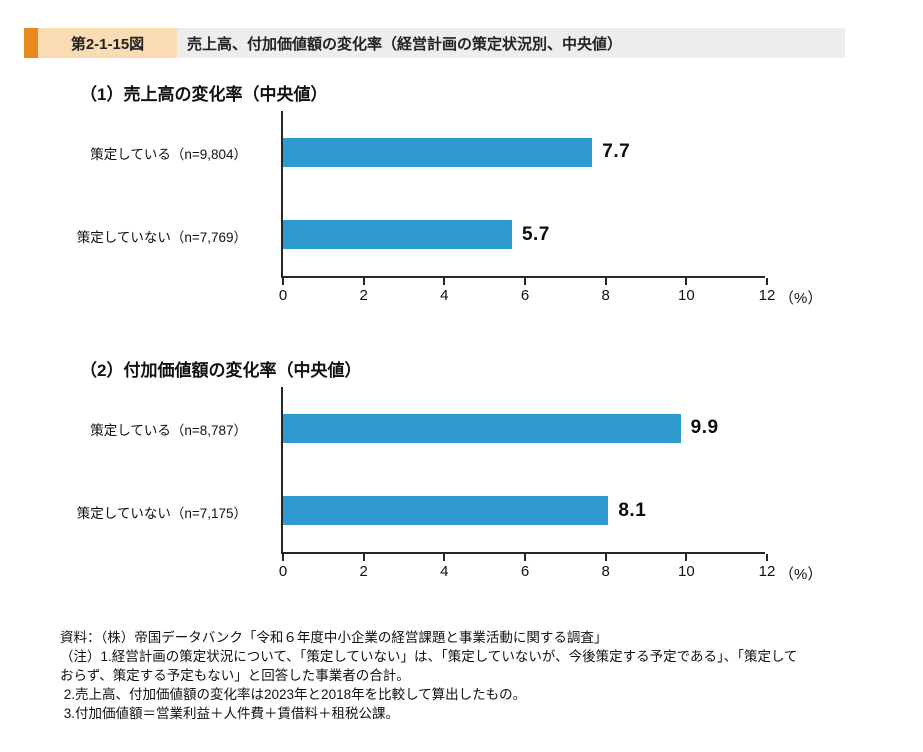 The image size is (923, 752). Describe the element at coordinates (161, 238) in the screenshot. I see `category-label: 策定していない（n=7,769）` at that location.